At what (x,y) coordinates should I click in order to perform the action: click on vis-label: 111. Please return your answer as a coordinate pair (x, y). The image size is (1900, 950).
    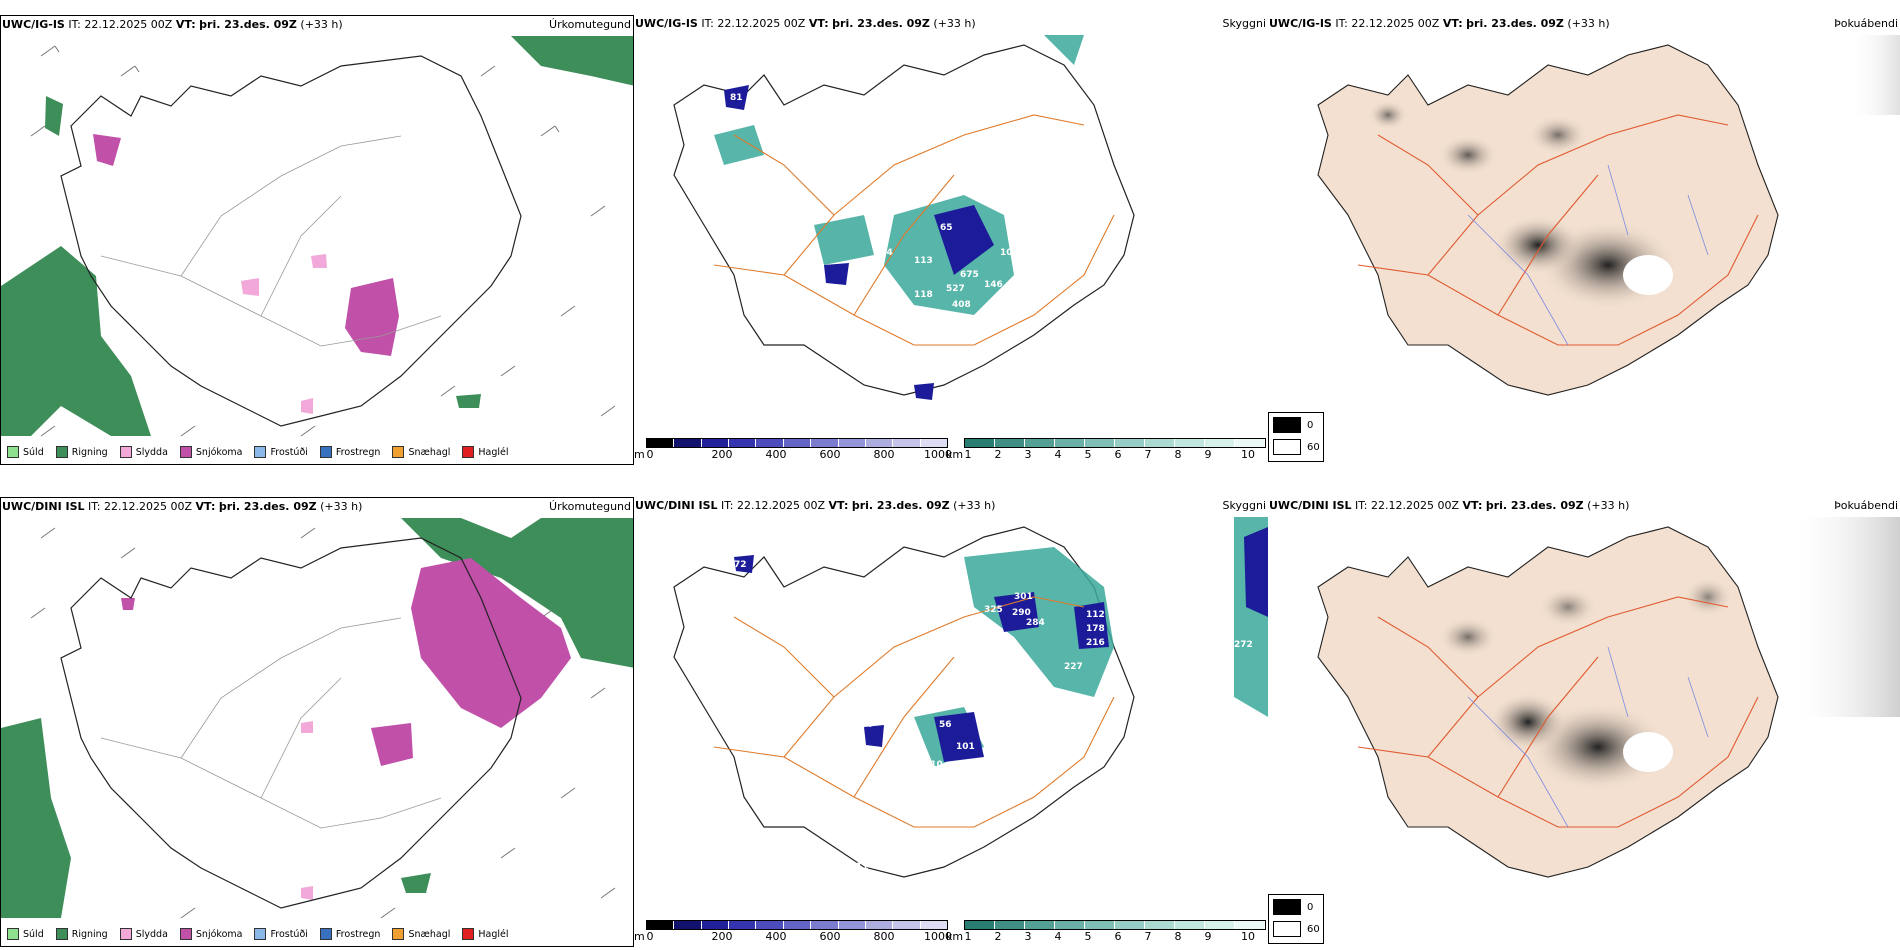
    Looking at the image, I should click on (885, 867).